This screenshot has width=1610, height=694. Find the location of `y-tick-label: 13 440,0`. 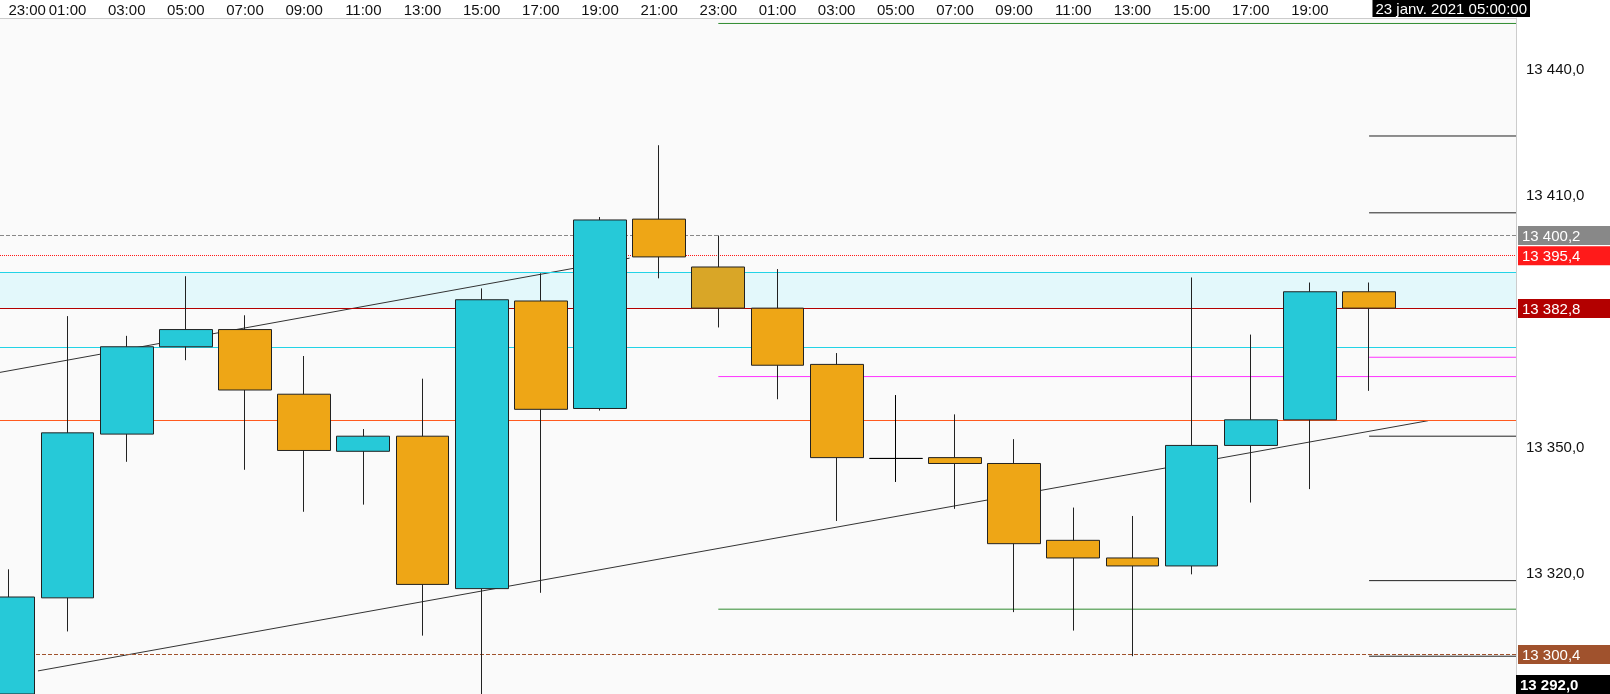

y-tick-label: 13 440,0 is located at coordinates (1555, 68).